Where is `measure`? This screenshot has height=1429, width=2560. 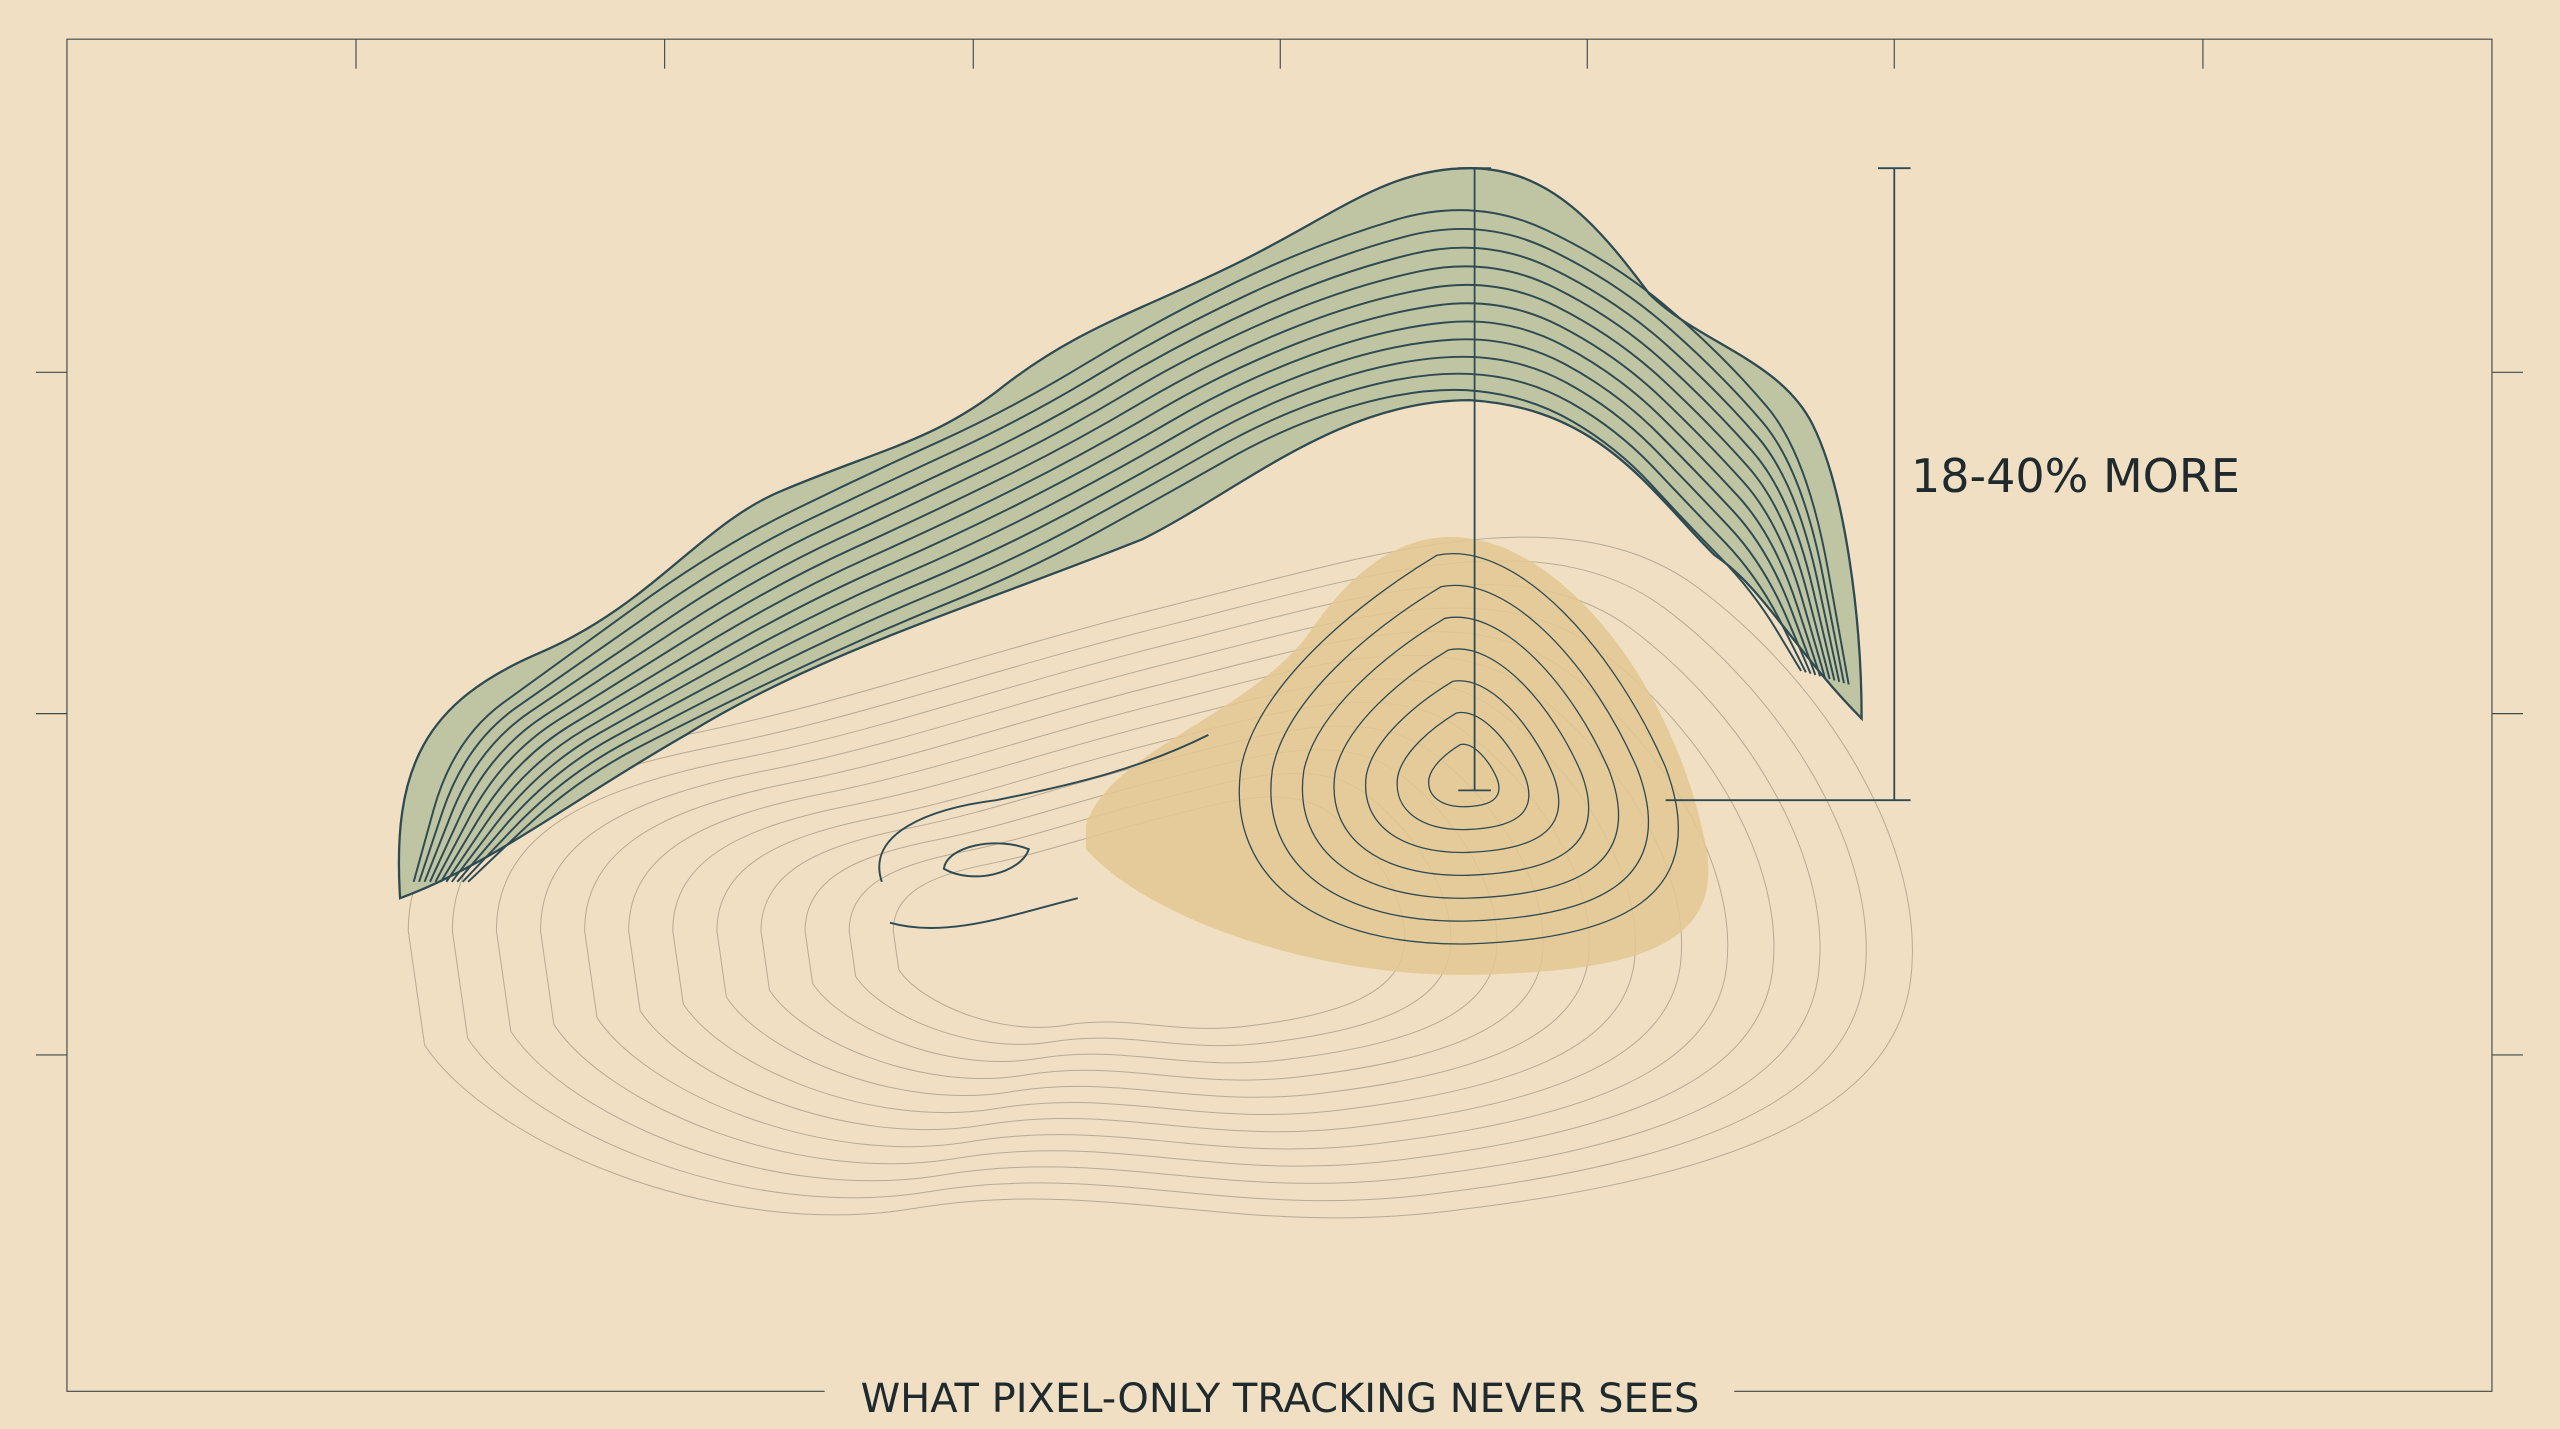
measure is located at coordinates (1684, 484).